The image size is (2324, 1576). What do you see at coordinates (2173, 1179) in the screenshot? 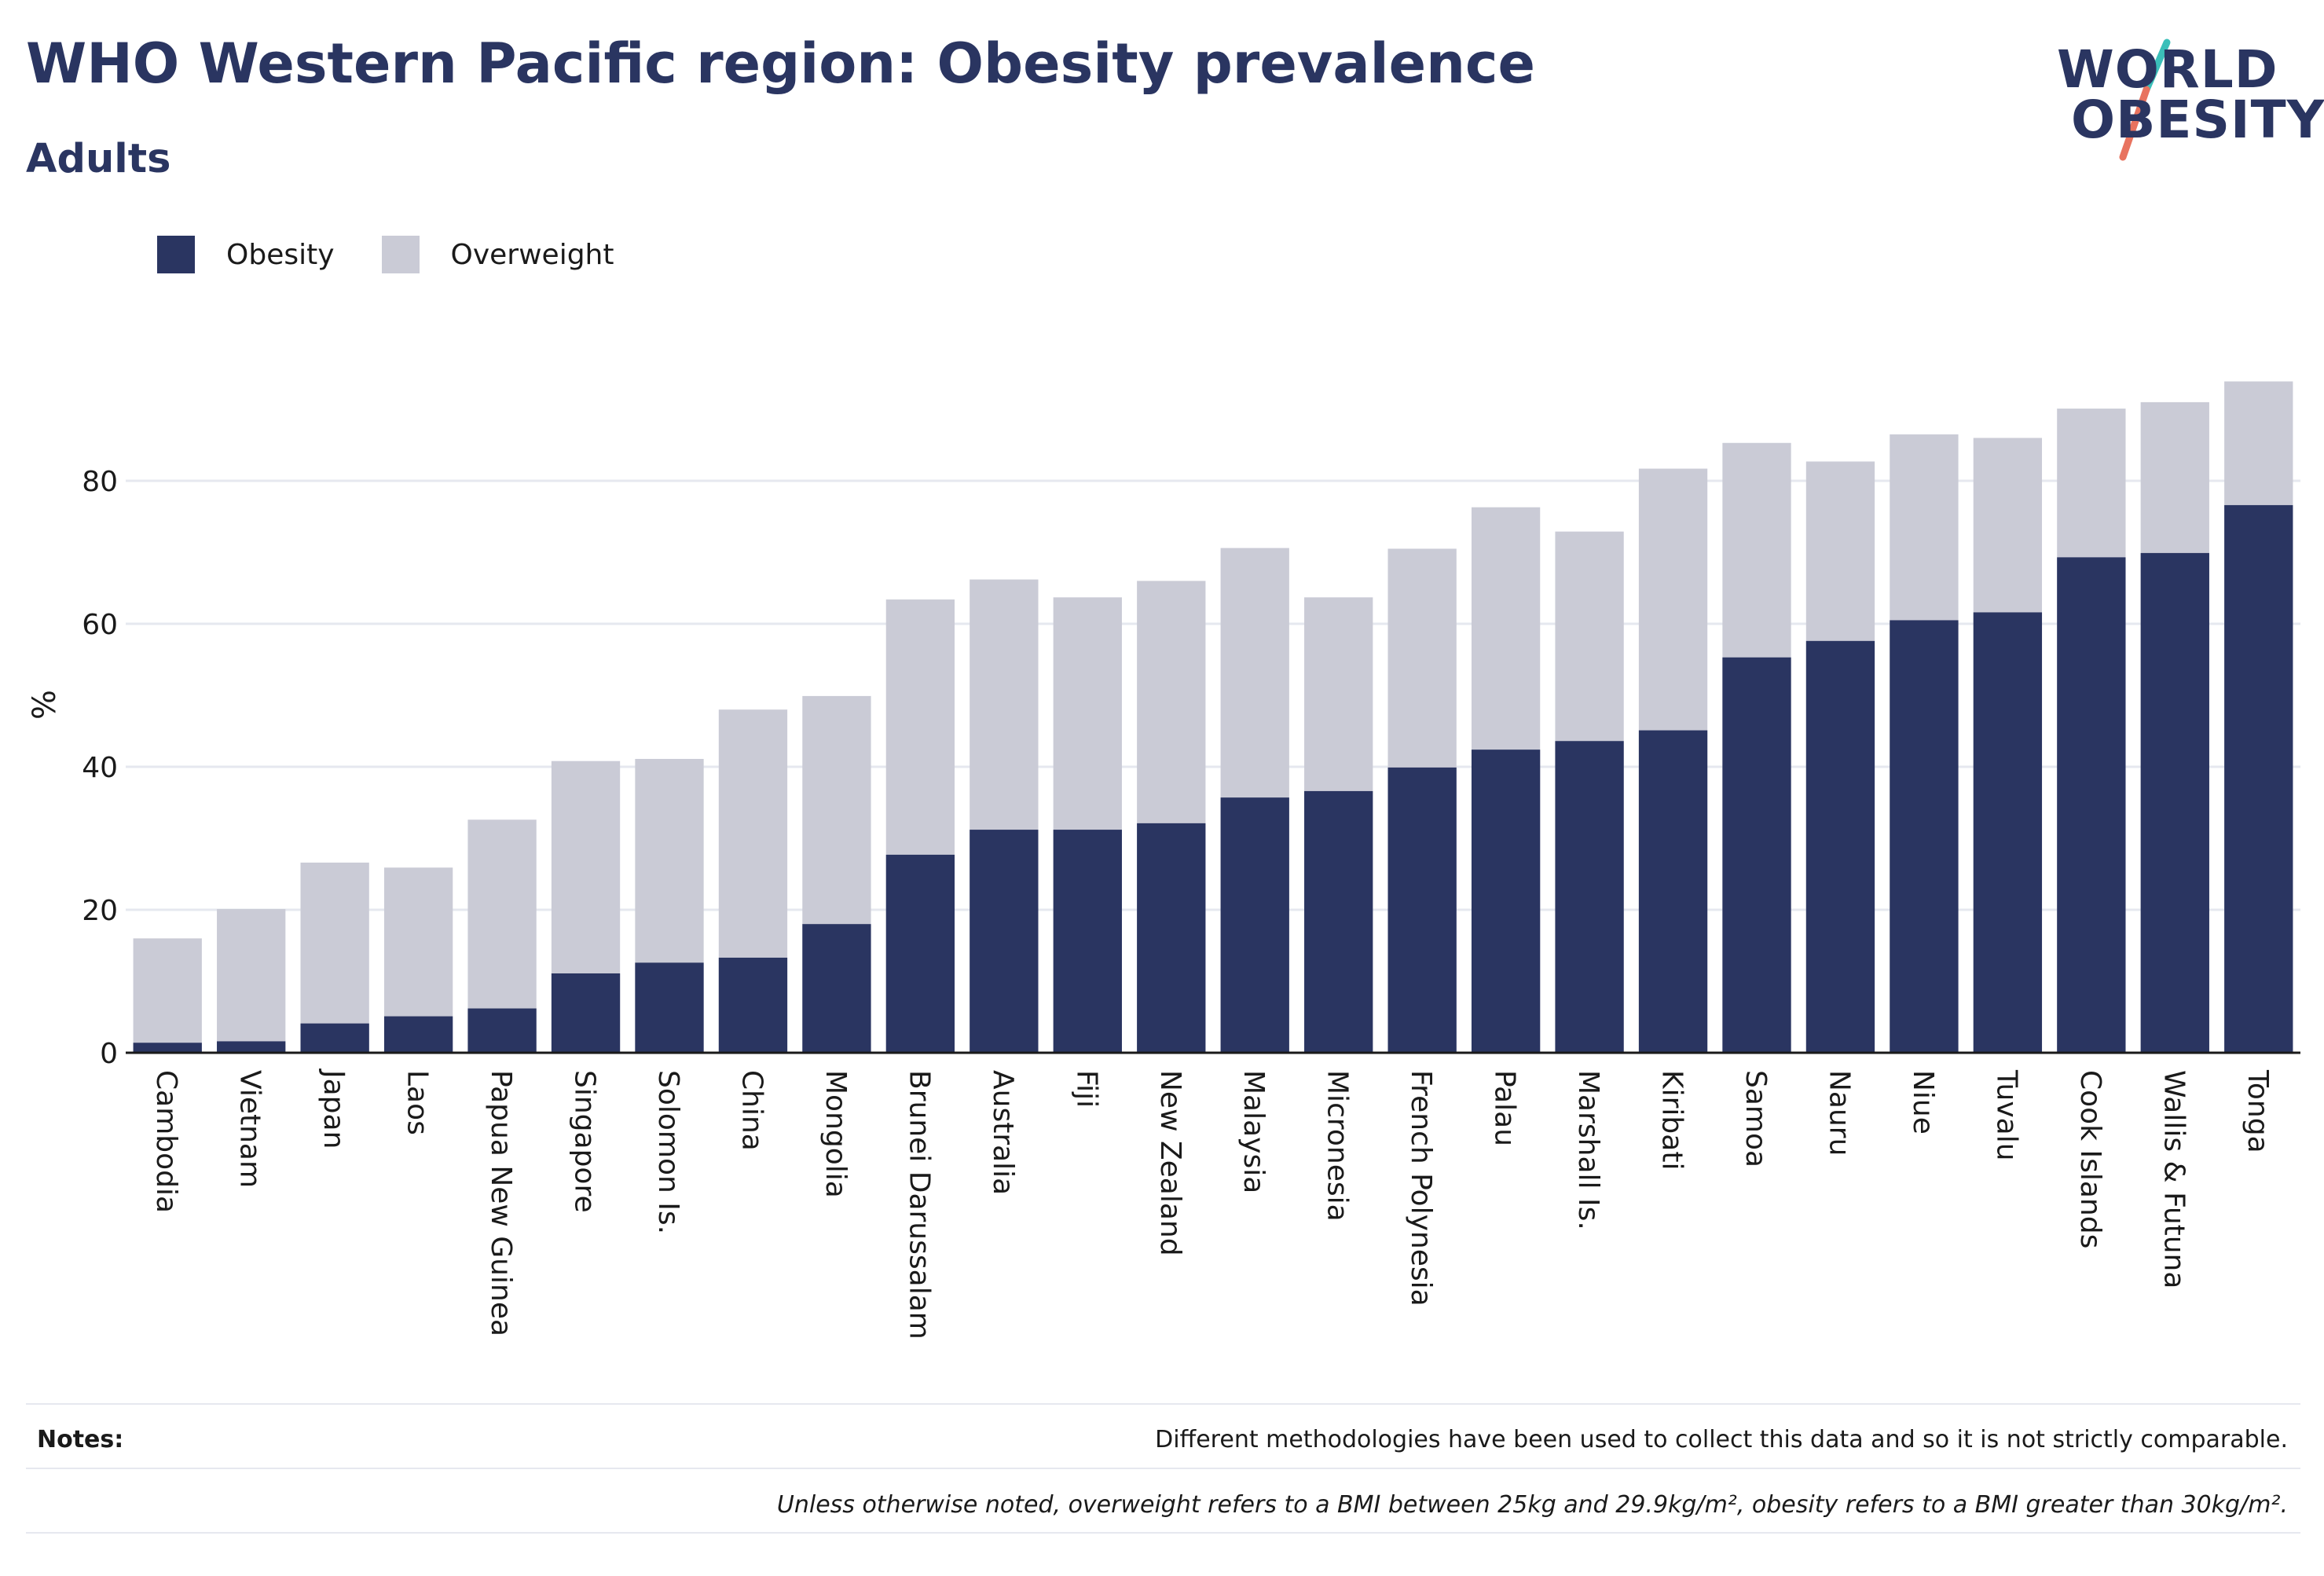
I see `x-tick-label: Wallis & Futuna` at bounding box center [2173, 1179].